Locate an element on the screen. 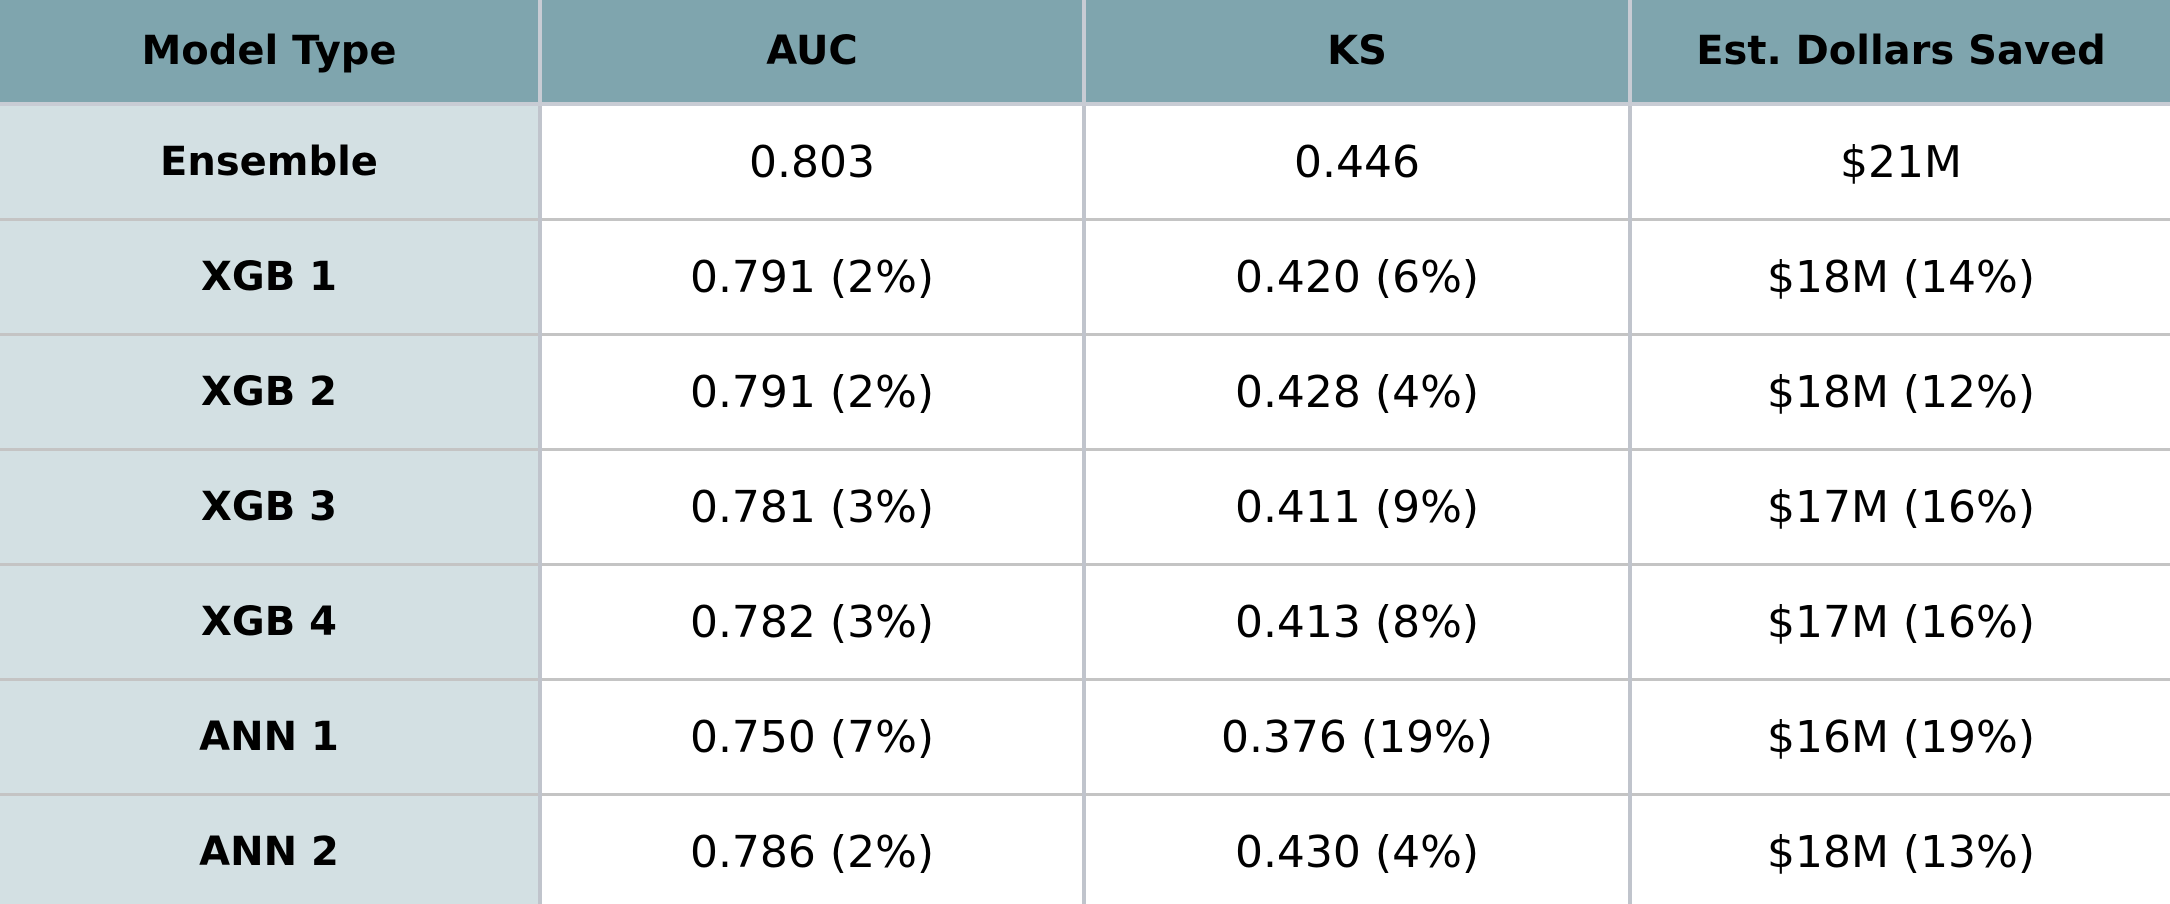 This screenshot has height=904, width=2170. table-cell: 0.430 (4%) is located at coordinates (1358, 849).